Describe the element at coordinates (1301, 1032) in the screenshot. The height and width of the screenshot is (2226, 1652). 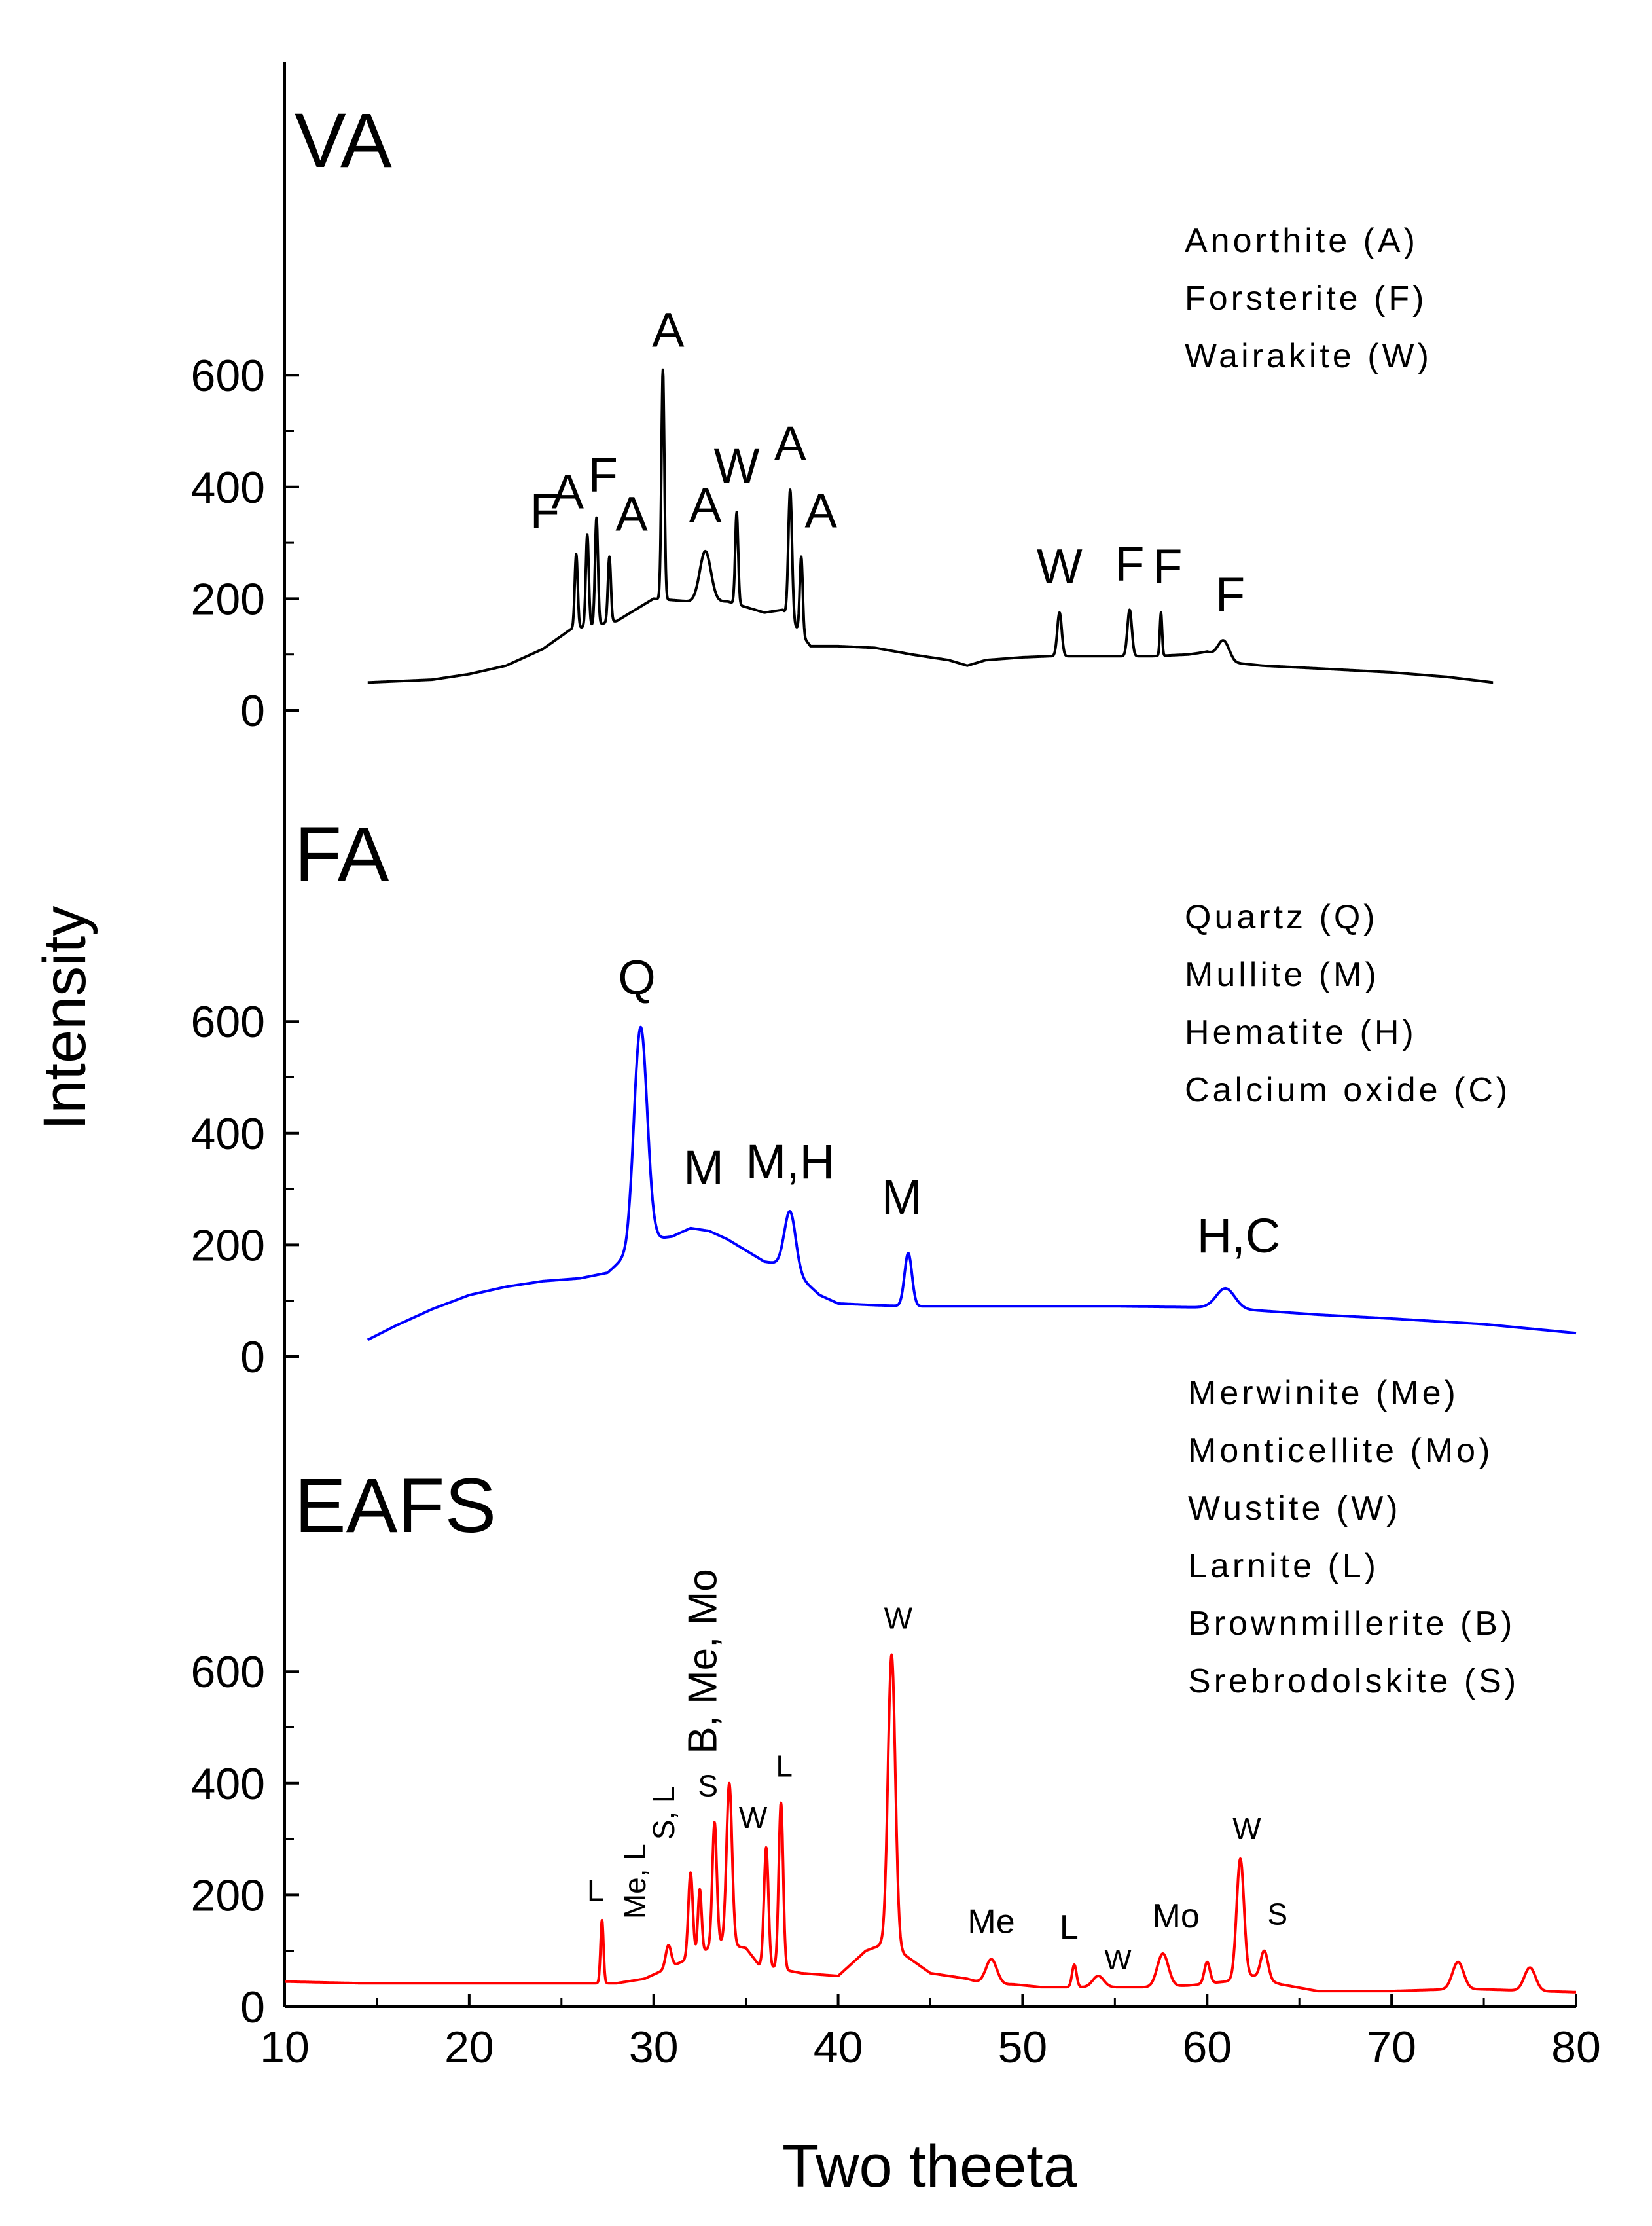
I see `legend-item: Hematite (H)` at that location.